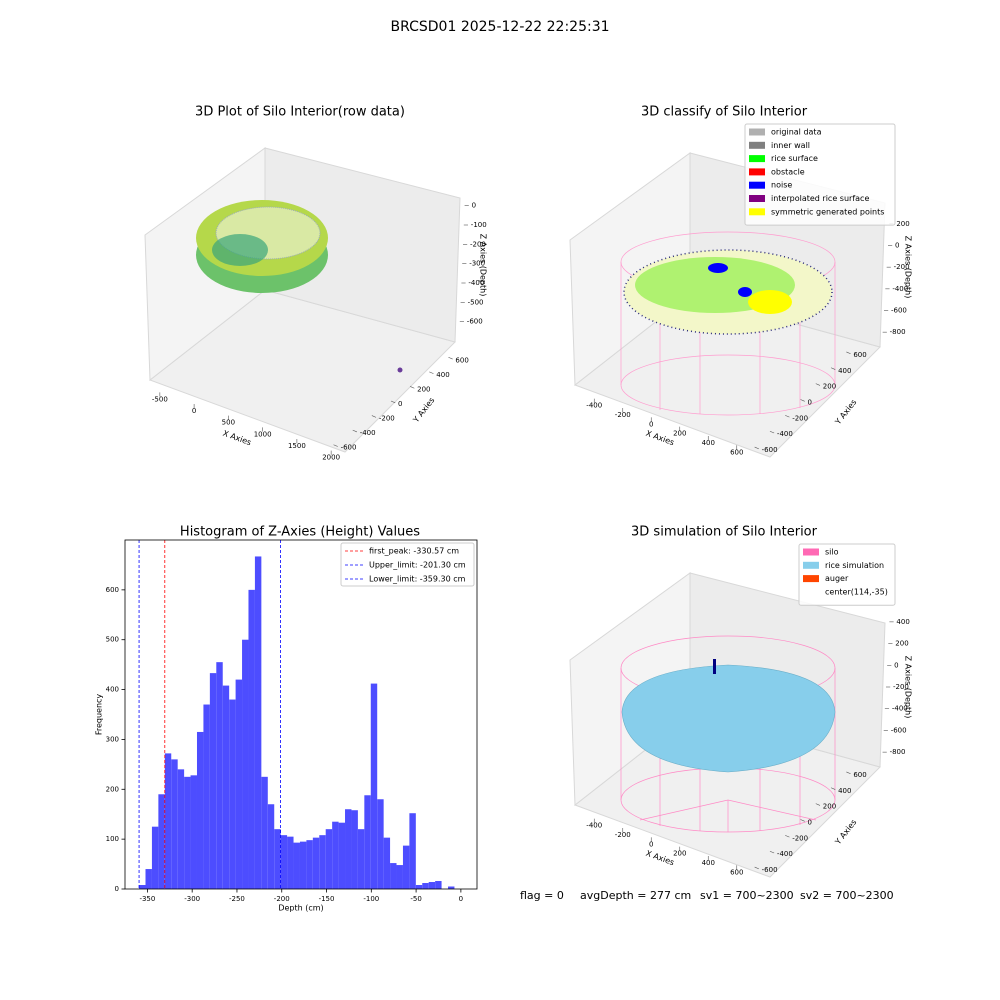  What do you see at coordinates (900, 289) in the screenshot?
I see `z-tick-label: -400` at bounding box center [900, 289].